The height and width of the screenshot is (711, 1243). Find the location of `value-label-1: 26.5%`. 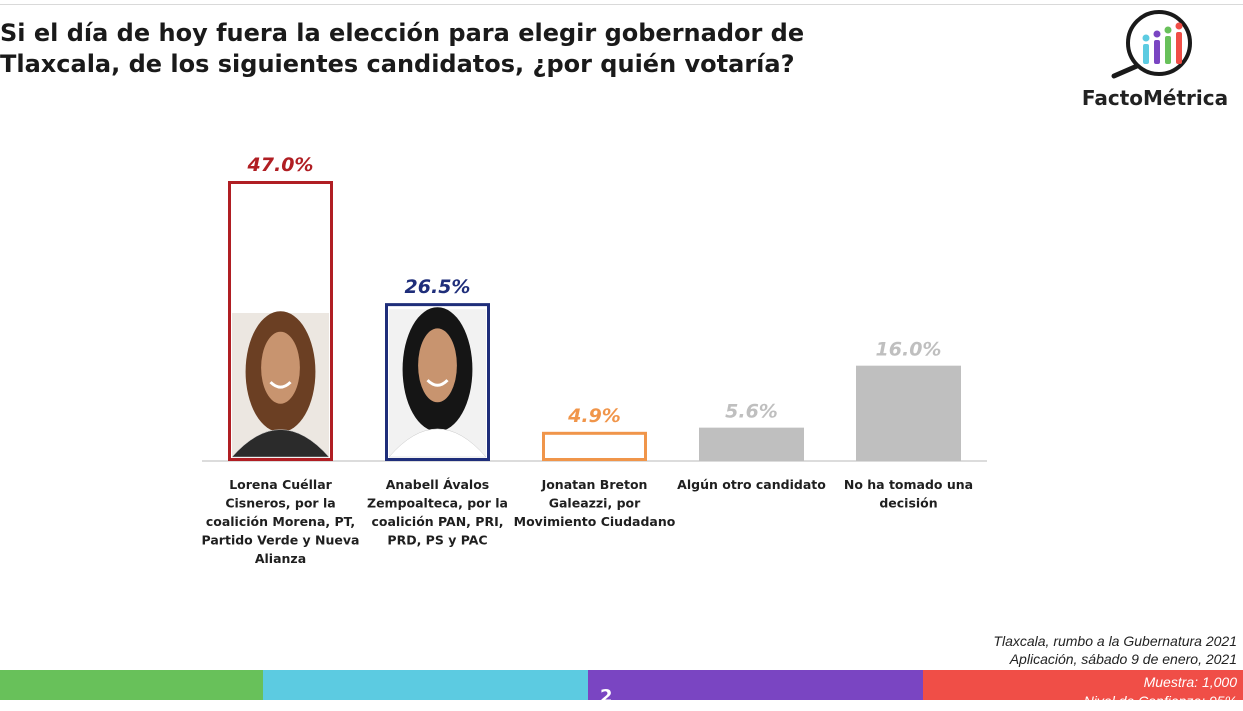

value-label-1: 26.5% is located at coordinates (438, 287).